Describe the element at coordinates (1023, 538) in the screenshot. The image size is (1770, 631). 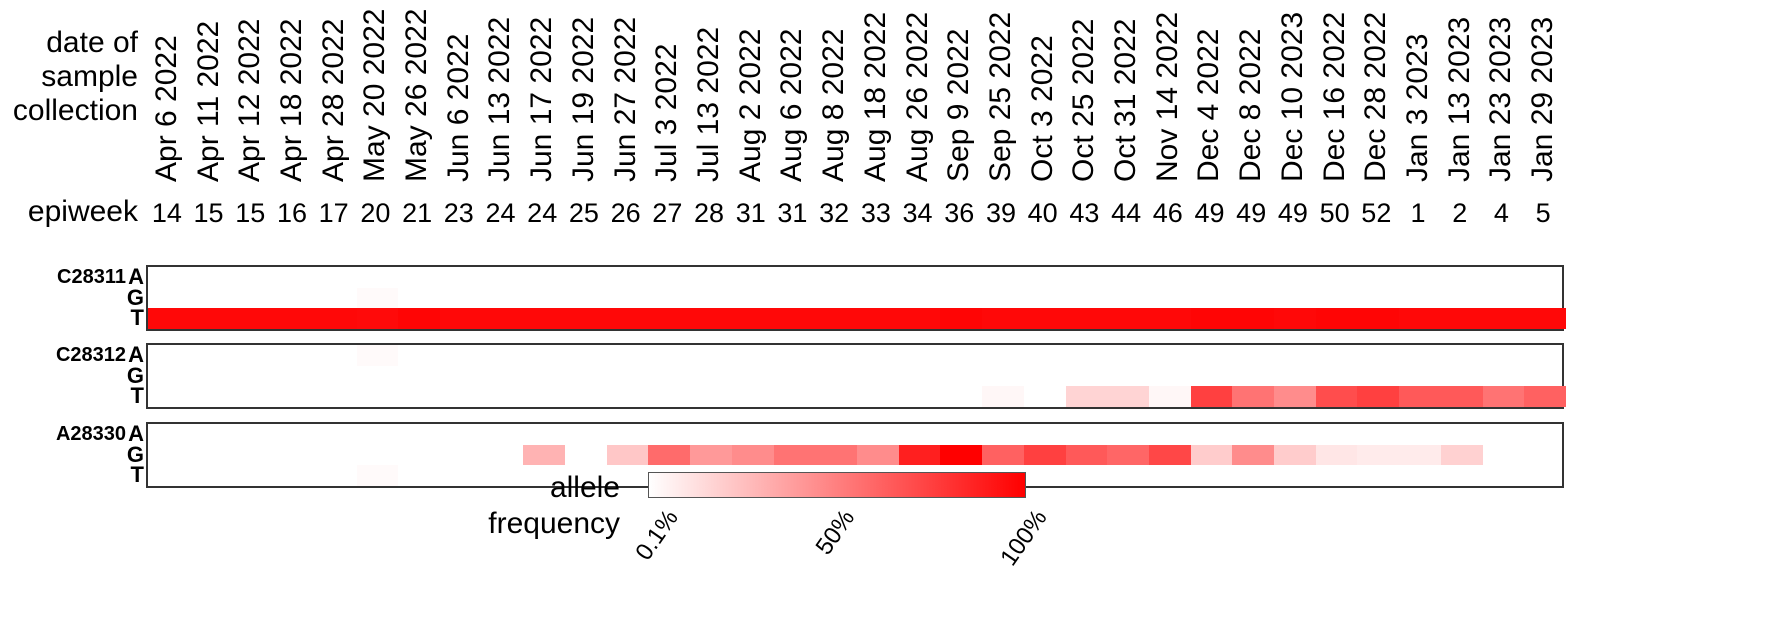
I see `legend-tick-label: 100%` at that location.